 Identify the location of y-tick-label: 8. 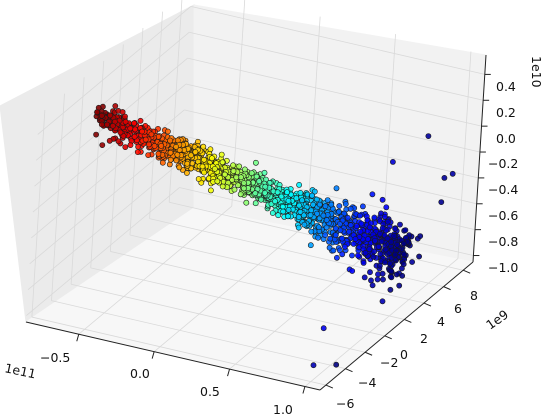
(474, 295).